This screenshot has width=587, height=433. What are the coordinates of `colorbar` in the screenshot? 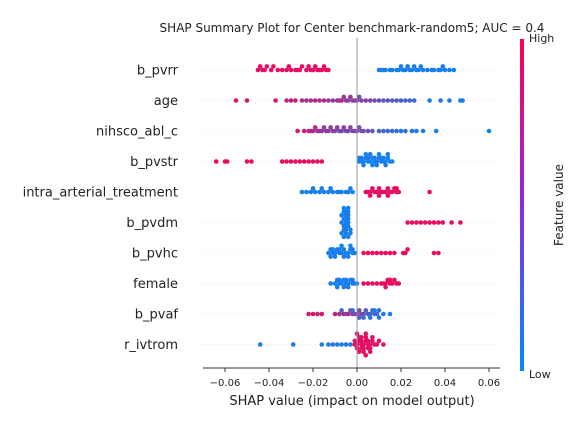 It's located at (522, 205).